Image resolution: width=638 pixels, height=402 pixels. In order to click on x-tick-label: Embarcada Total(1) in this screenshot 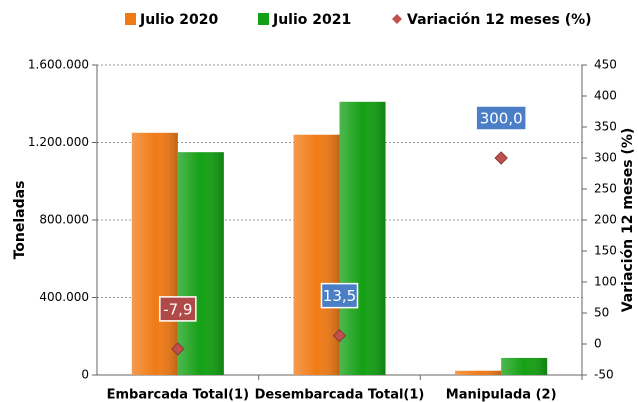, I will do `click(178, 395)`.